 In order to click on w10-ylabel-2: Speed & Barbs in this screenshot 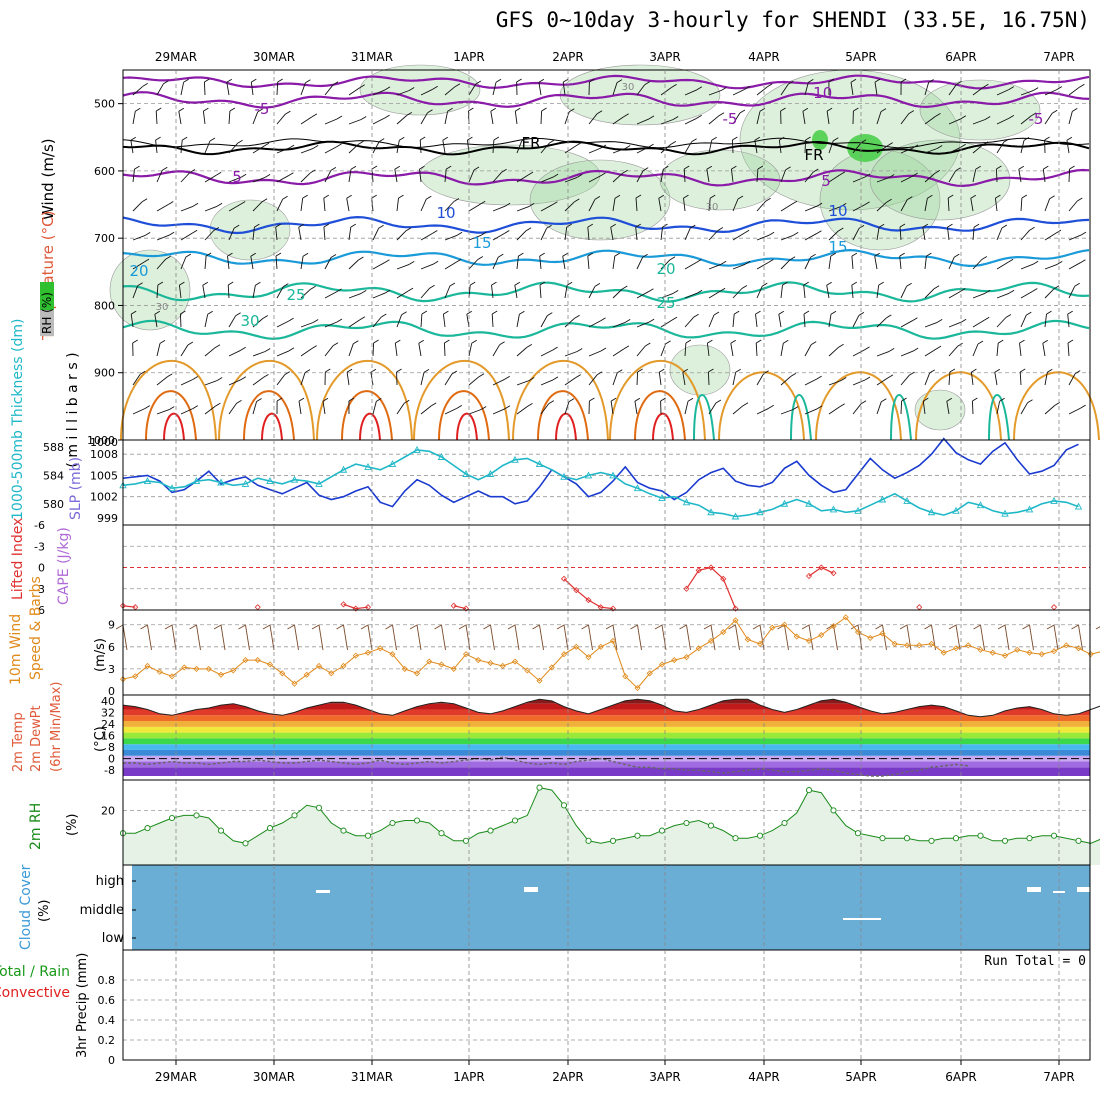, I will do `click(36, 628)`.